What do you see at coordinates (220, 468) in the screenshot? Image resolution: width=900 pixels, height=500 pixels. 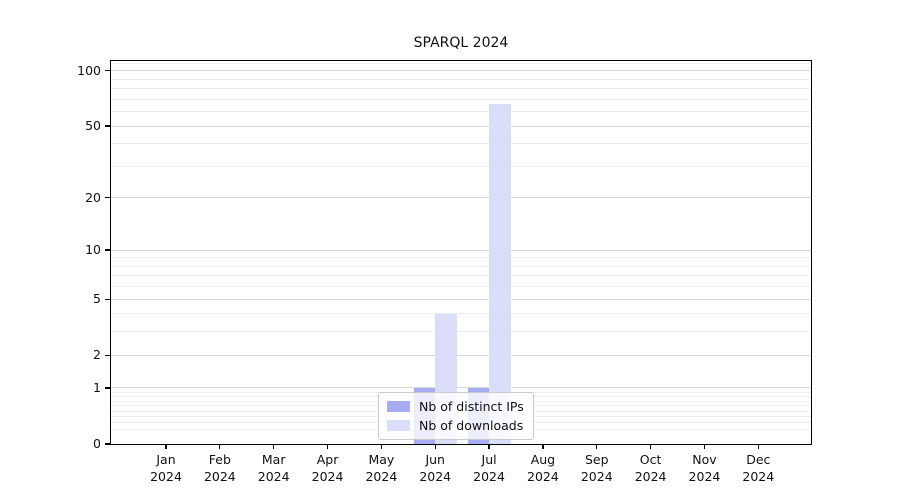 I see `x-tick-label: Feb 2024` at bounding box center [220, 468].